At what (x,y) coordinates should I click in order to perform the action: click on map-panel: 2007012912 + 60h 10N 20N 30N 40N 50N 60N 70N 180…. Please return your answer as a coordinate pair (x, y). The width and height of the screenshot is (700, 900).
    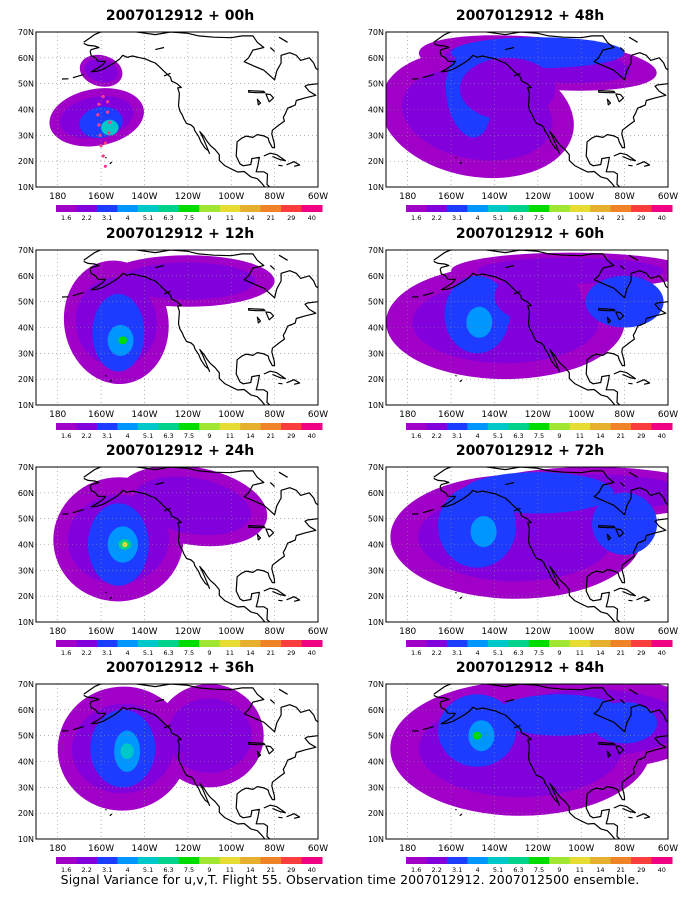
    Looking at the image, I should click on (530, 328).